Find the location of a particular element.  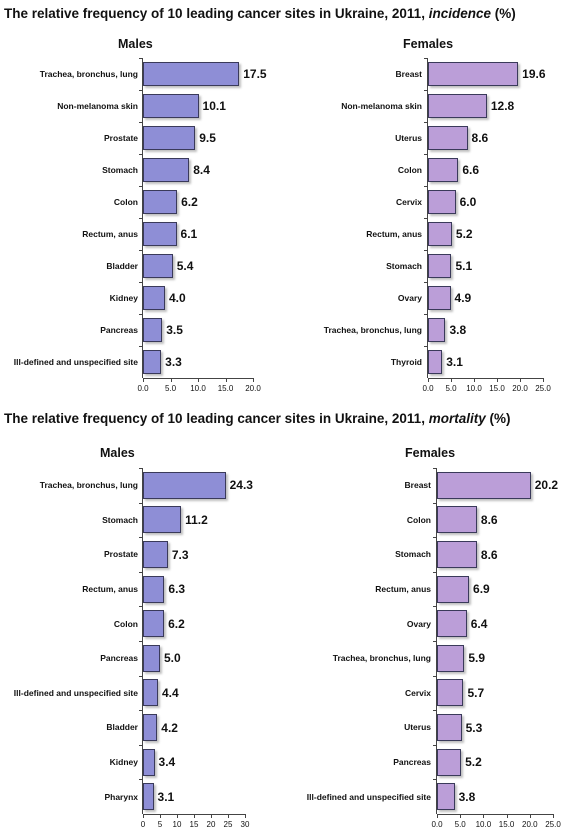

value-label: 5.7 is located at coordinates (476, 692).